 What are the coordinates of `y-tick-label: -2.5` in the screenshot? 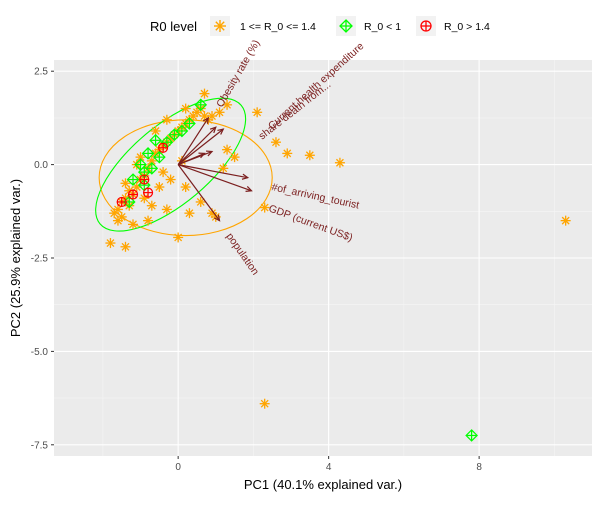 It's located at (40, 259).